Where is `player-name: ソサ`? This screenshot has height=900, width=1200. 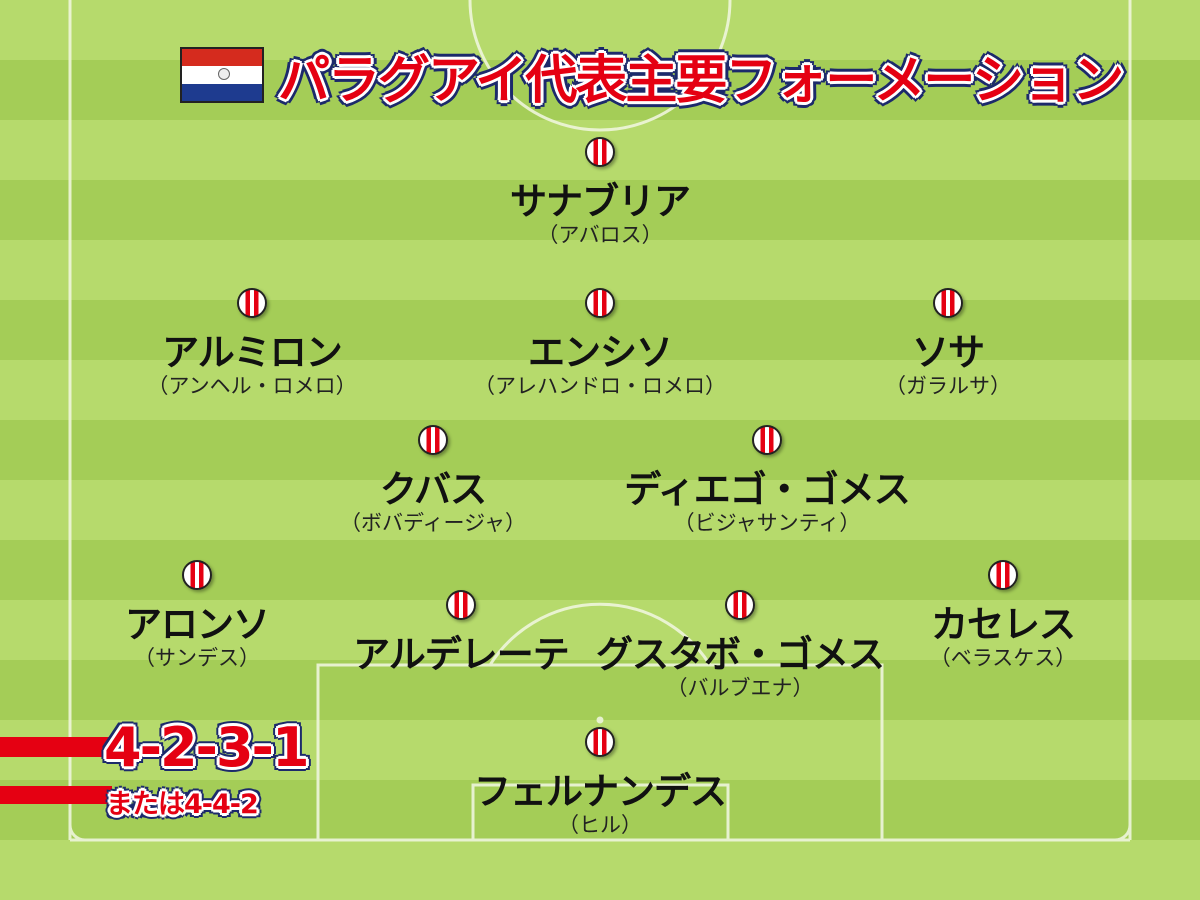 player-name: ソサ is located at coordinates (948, 352).